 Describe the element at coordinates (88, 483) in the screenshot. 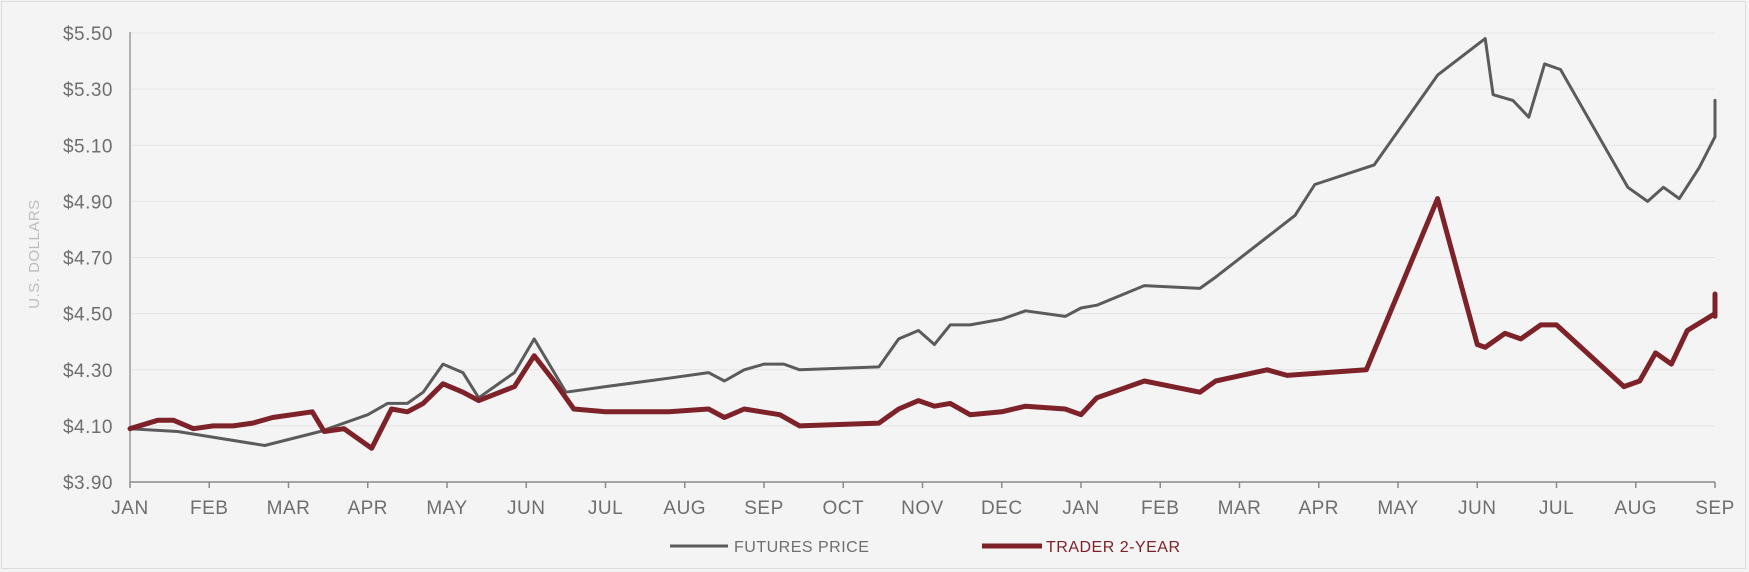

I see `y-tick-label: $3.90` at that location.